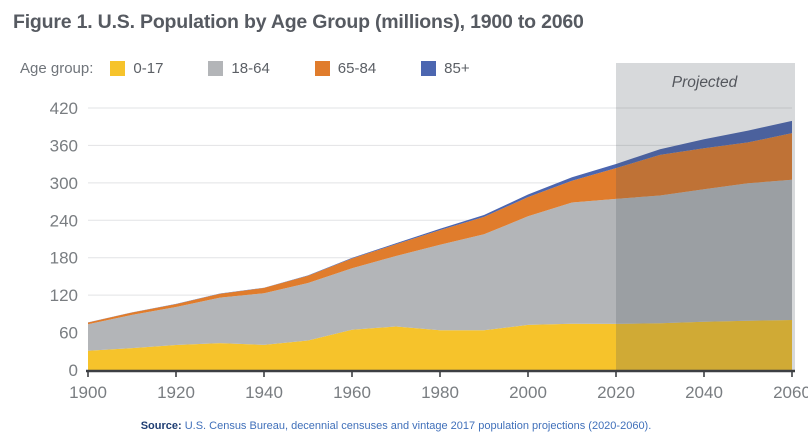 This screenshot has width=808, height=440. I want to click on x-tick-label-2040: 2040, so click(704, 392).